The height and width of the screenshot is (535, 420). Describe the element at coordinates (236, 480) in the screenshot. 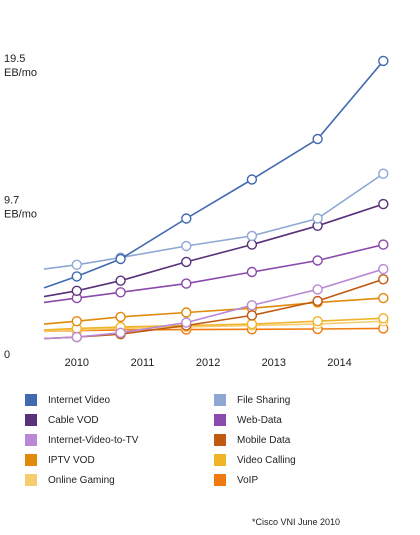

I see `legend-item-voip: VoIP` at that location.